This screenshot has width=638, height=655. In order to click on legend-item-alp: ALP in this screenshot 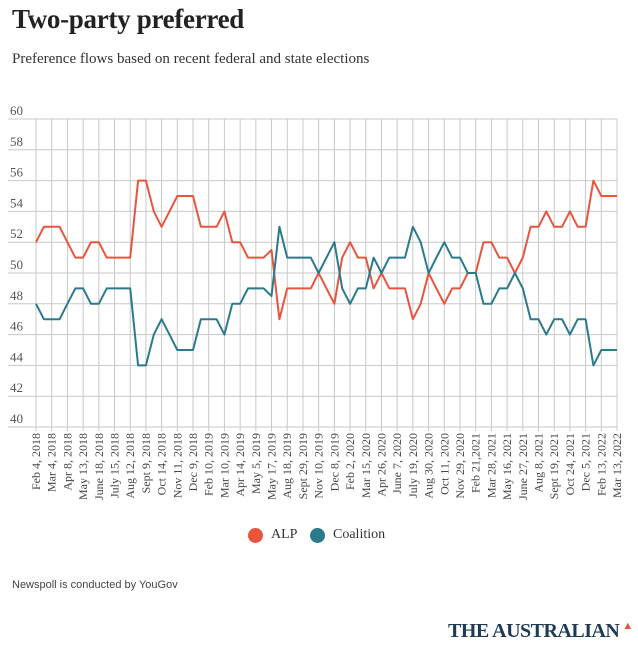, I will do `click(272, 535)`.